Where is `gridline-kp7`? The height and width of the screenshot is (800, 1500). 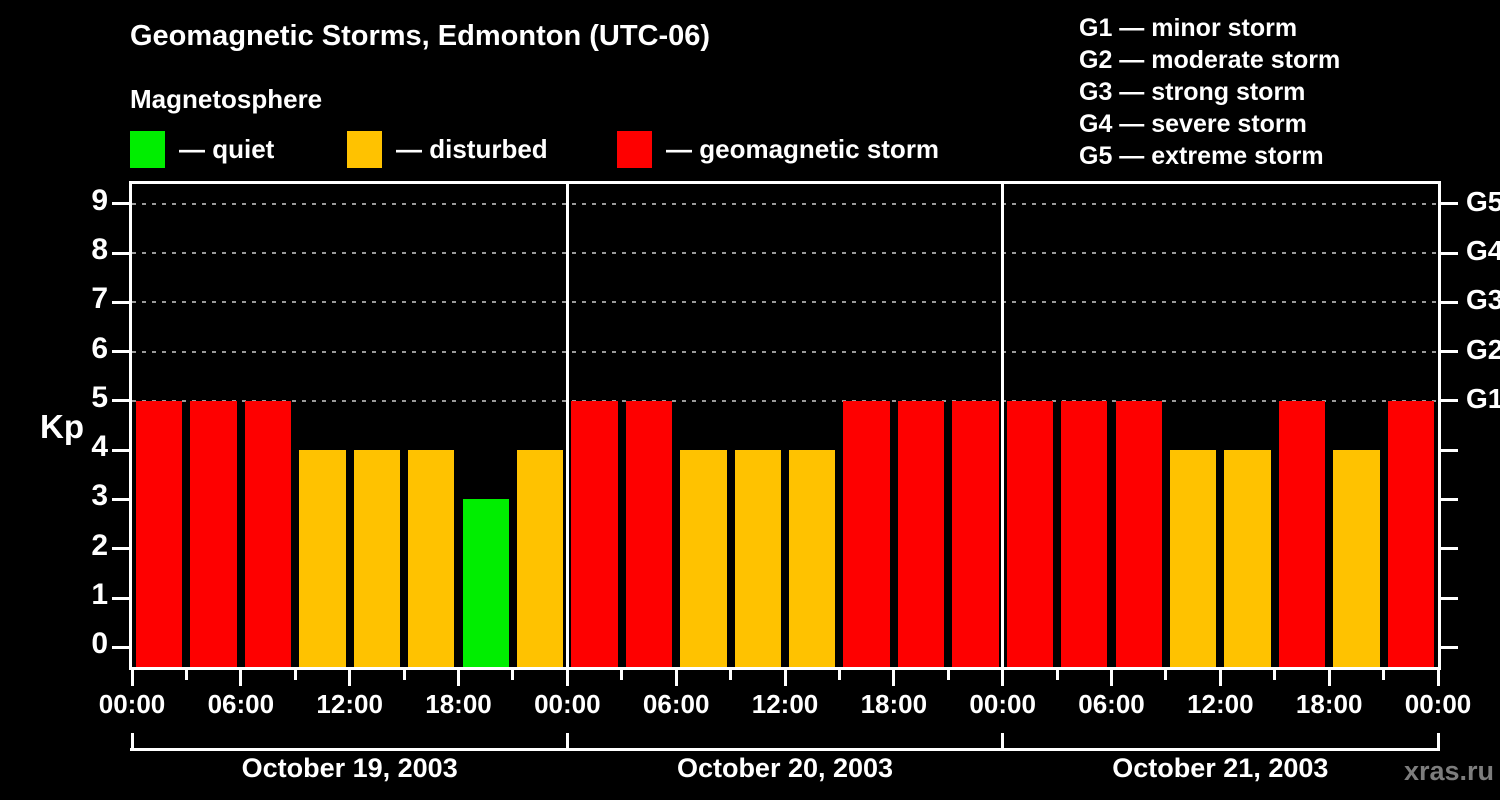 gridline-kp7 is located at coordinates (785, 302).